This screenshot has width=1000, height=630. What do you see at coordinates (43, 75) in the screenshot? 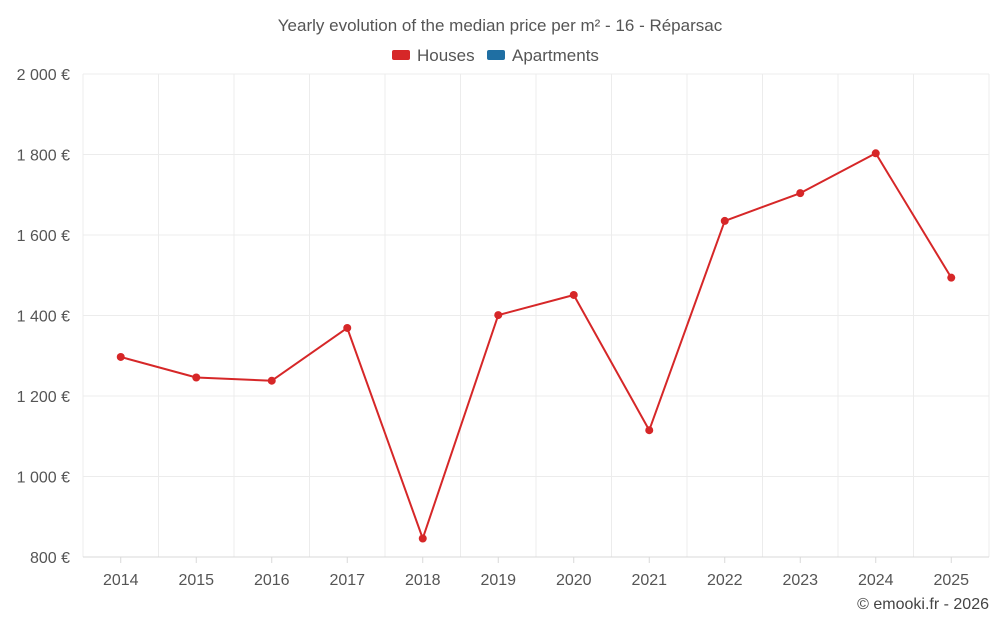
I see `y-tick-label: 2 000 €` at bounding box center [43, 75].